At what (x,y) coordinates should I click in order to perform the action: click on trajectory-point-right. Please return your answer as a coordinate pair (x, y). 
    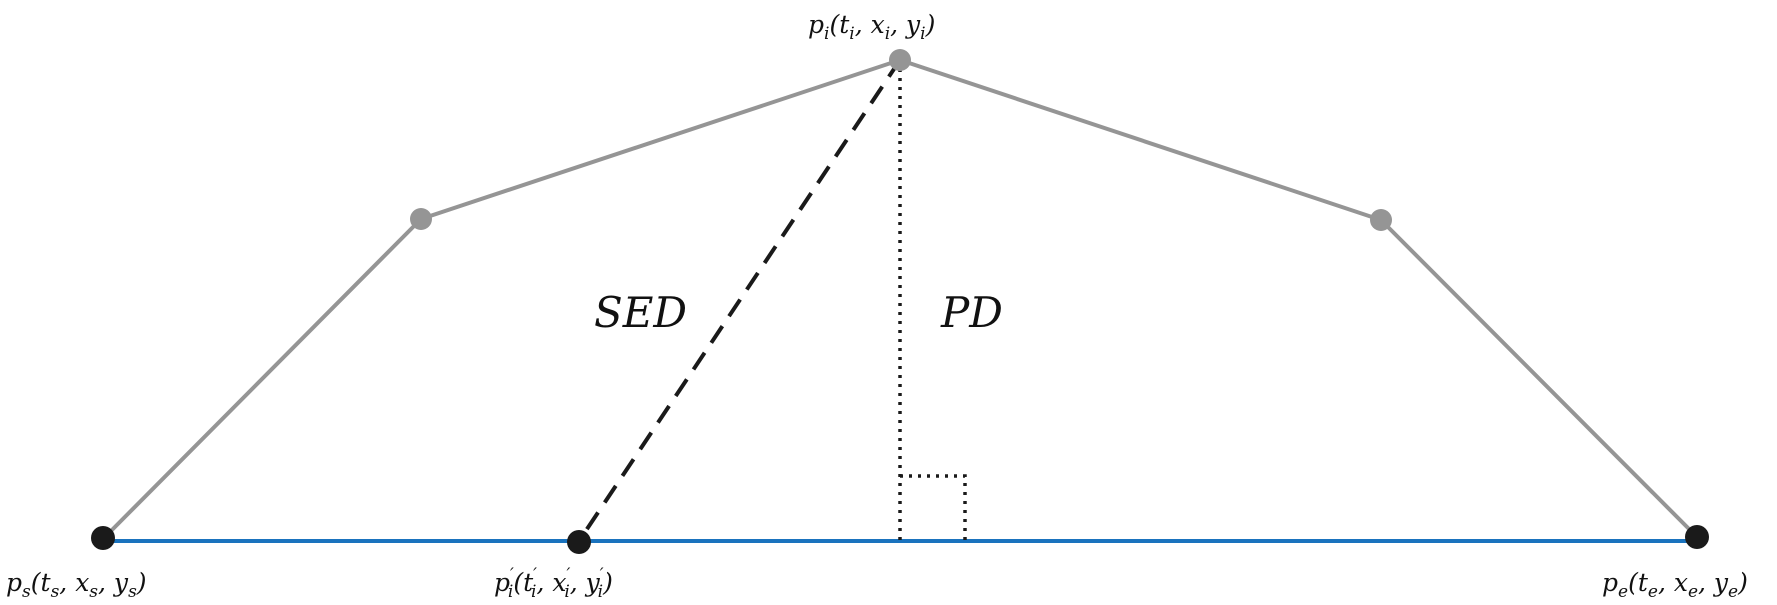
    Looking at the image, I should click on (1381, 220).